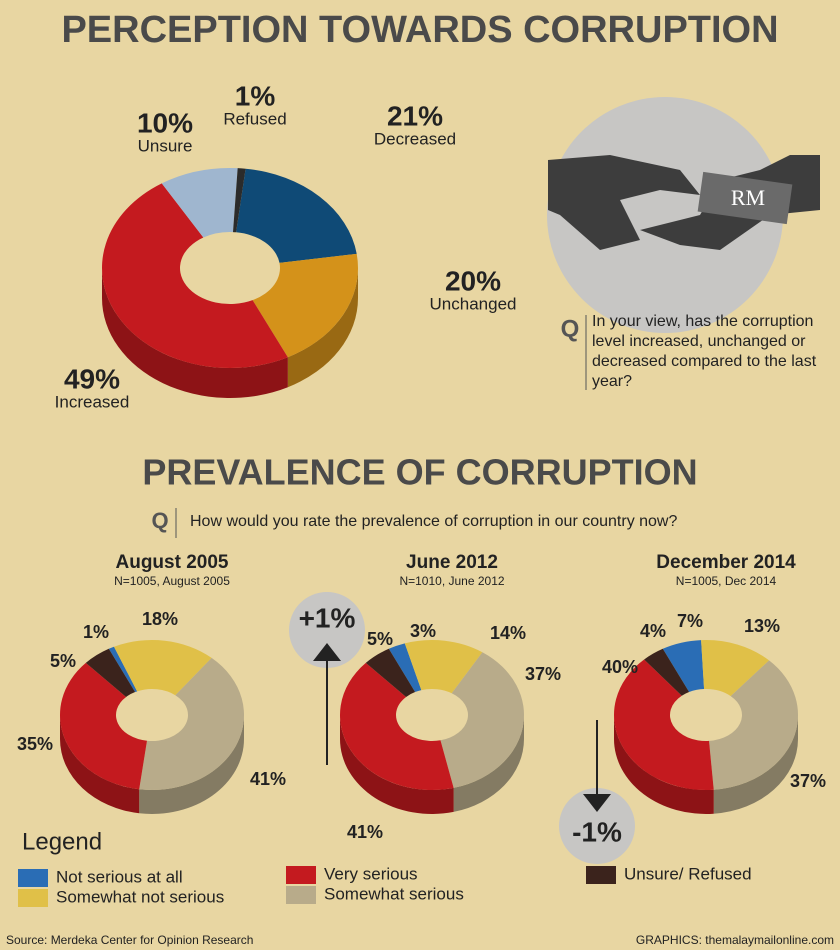  I want to click on value-label: 35%, so click(35, 744).